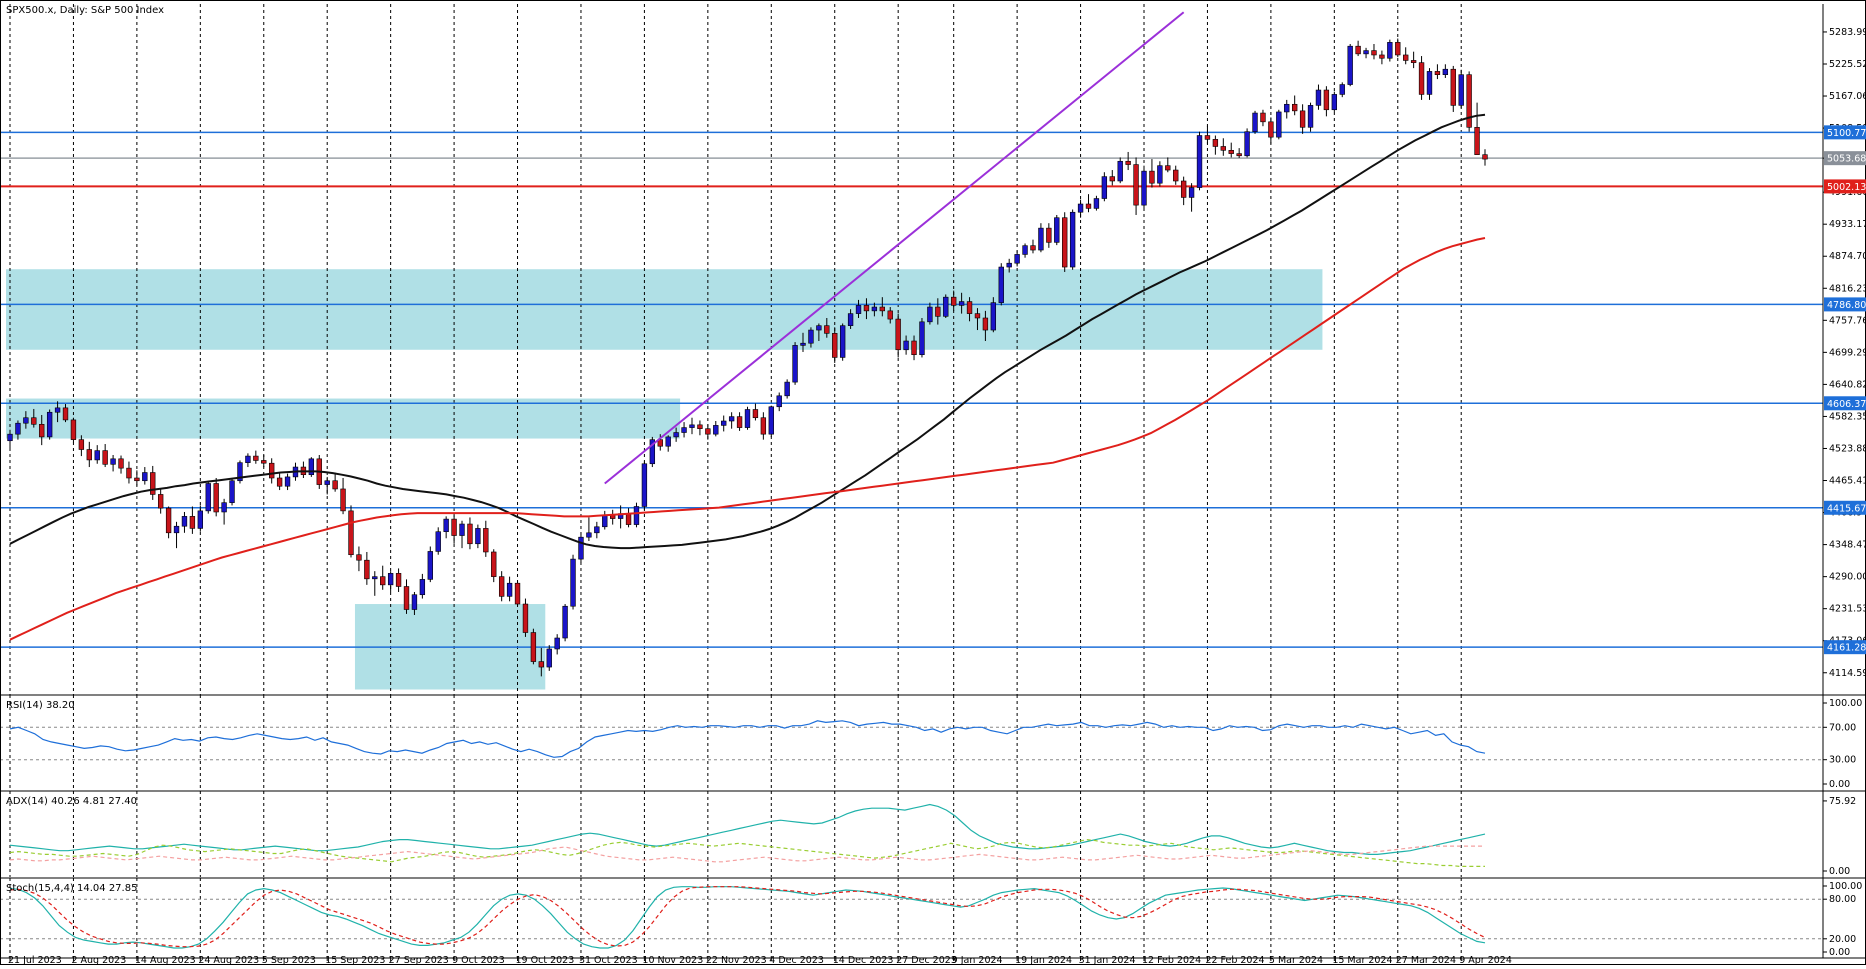 The width and height of the screenshot is (1866, 969). Describe the element at coordinates (1847, 609) in the screenshot. I see `price-tick-label: 4231.53` at that location.